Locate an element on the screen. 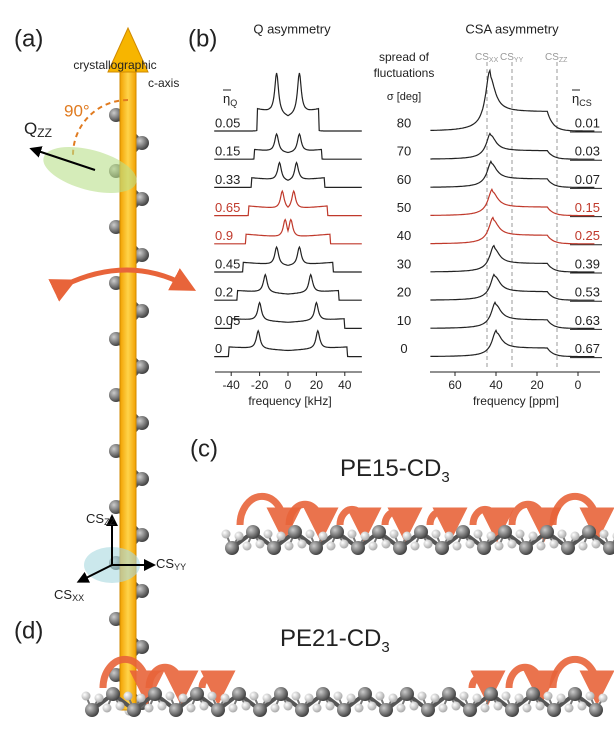  cs-label: CSYY is located at coordinates (512, 58).